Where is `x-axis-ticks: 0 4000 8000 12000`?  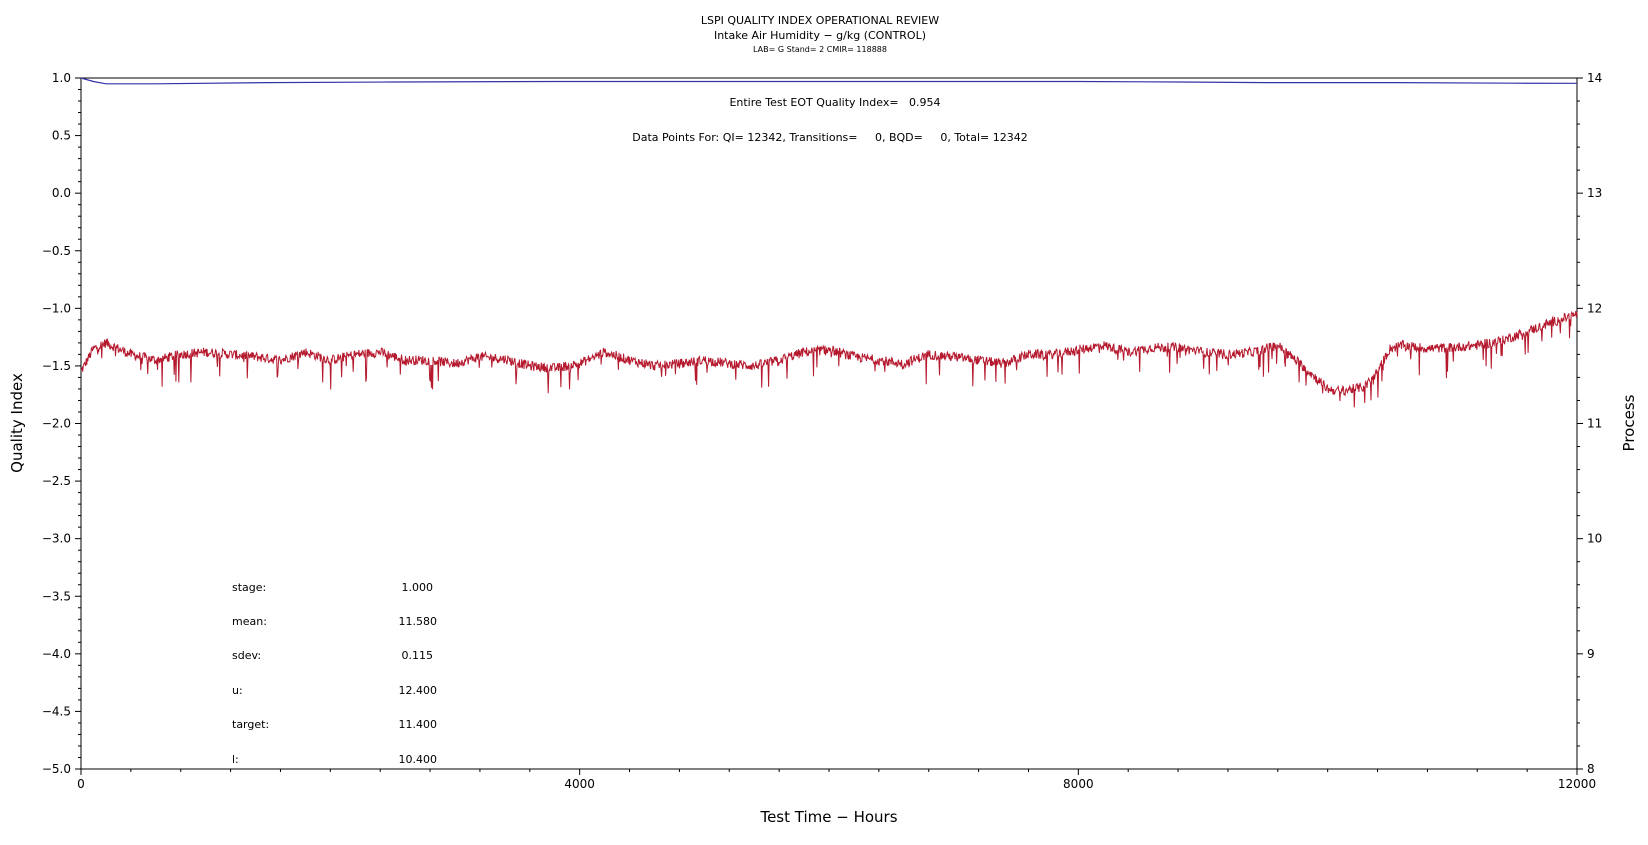
x-axis-ticks: 0 4000 8000 12000 is located at coordinates (836, 780).